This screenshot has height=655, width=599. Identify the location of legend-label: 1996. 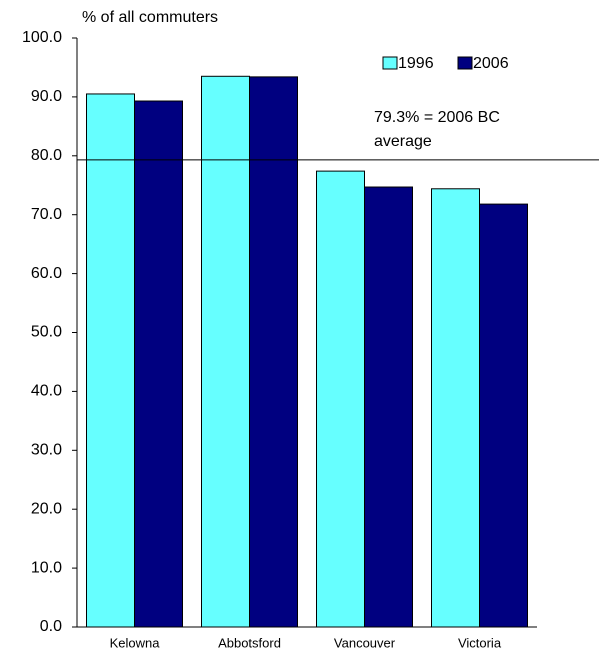
(416, 63).